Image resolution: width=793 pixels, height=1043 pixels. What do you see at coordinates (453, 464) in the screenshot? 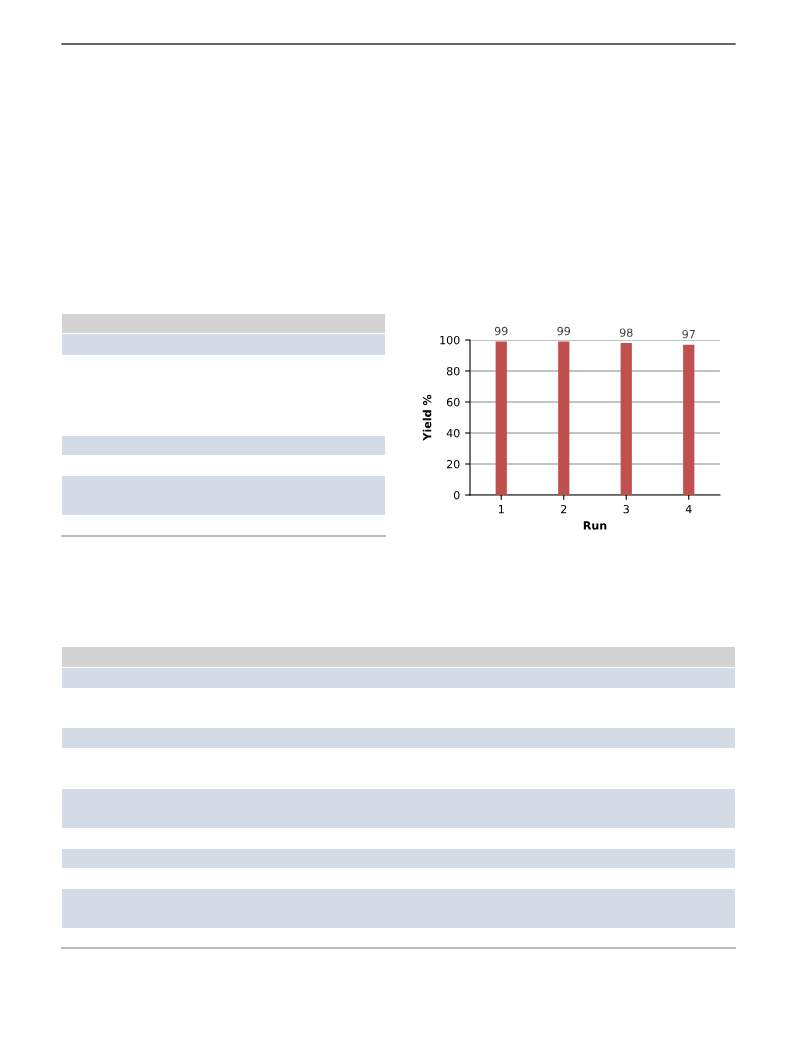
I see `y-tick-label: 20` at bounding box center [453, 464].